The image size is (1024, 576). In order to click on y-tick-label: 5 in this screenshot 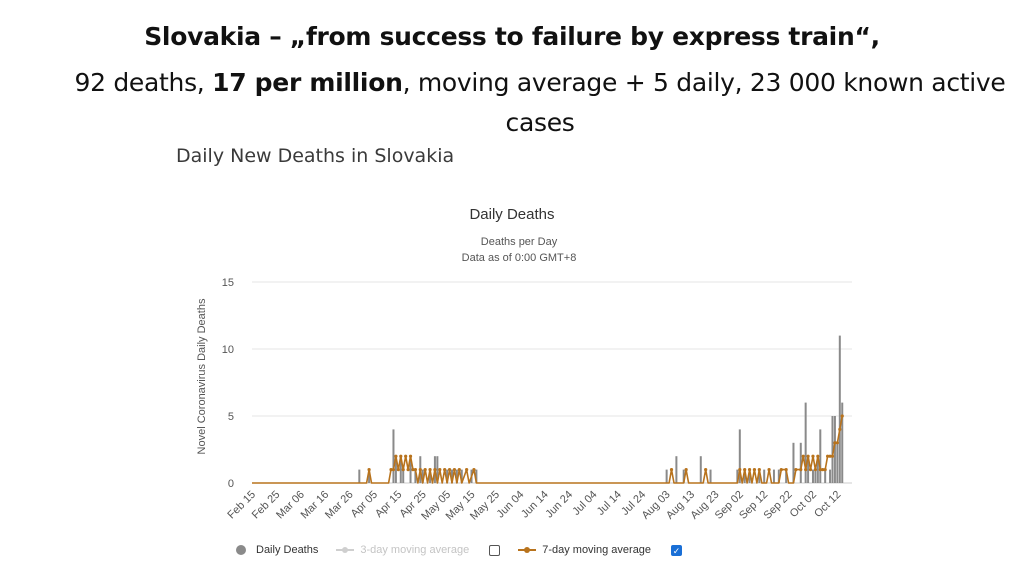, I will do `click(231, 417)`.